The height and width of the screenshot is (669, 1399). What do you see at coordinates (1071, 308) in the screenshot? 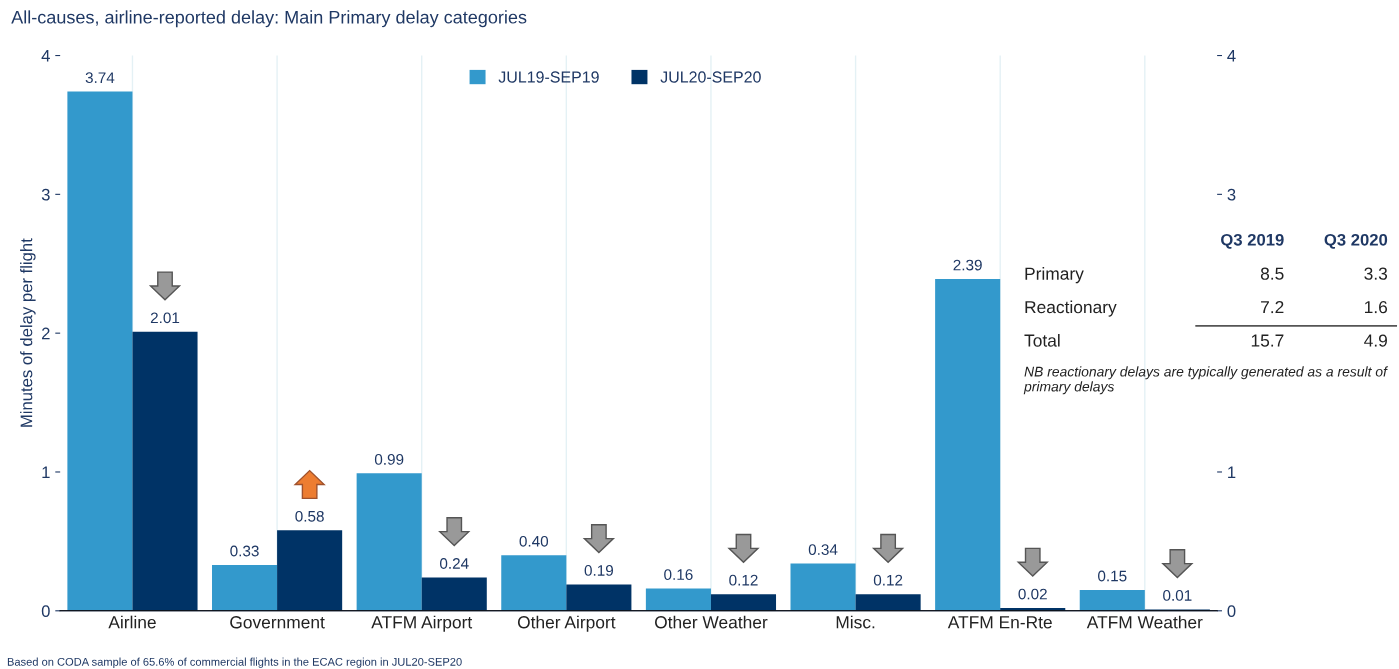
I see `annotation: Reactionary` at bounding box center [1071, 308].